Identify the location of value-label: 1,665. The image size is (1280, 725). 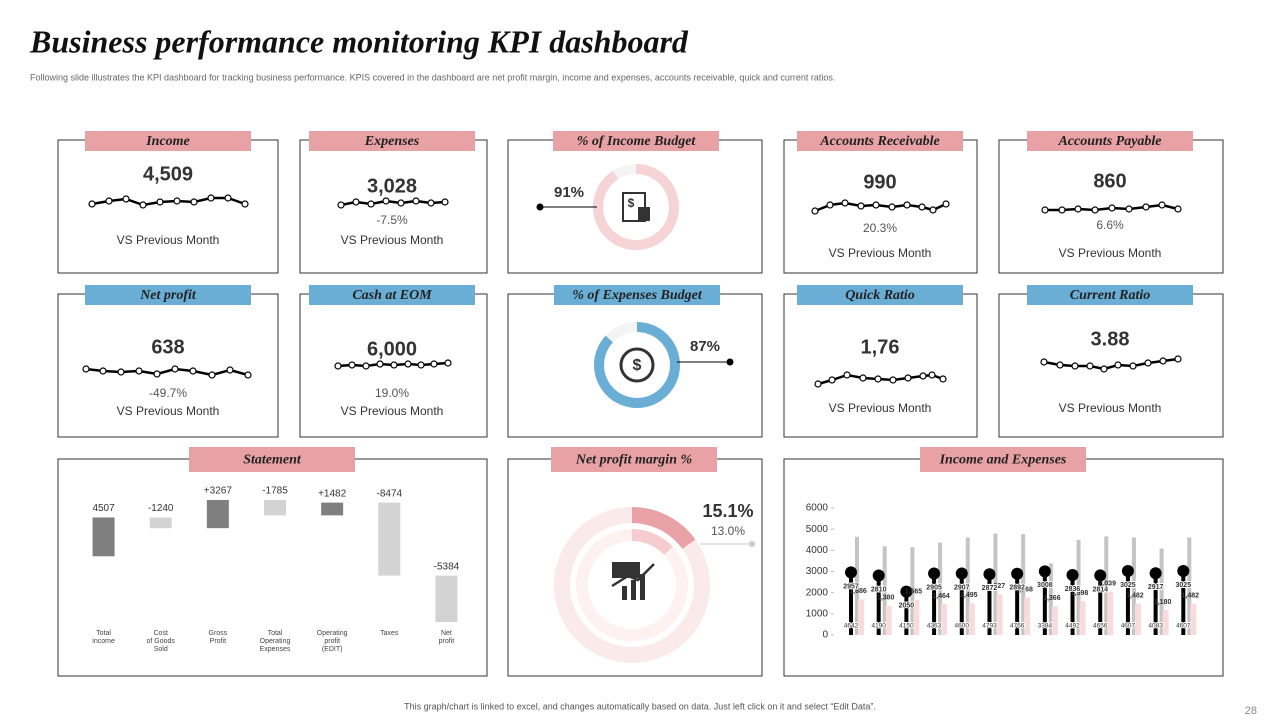
(914, 592).